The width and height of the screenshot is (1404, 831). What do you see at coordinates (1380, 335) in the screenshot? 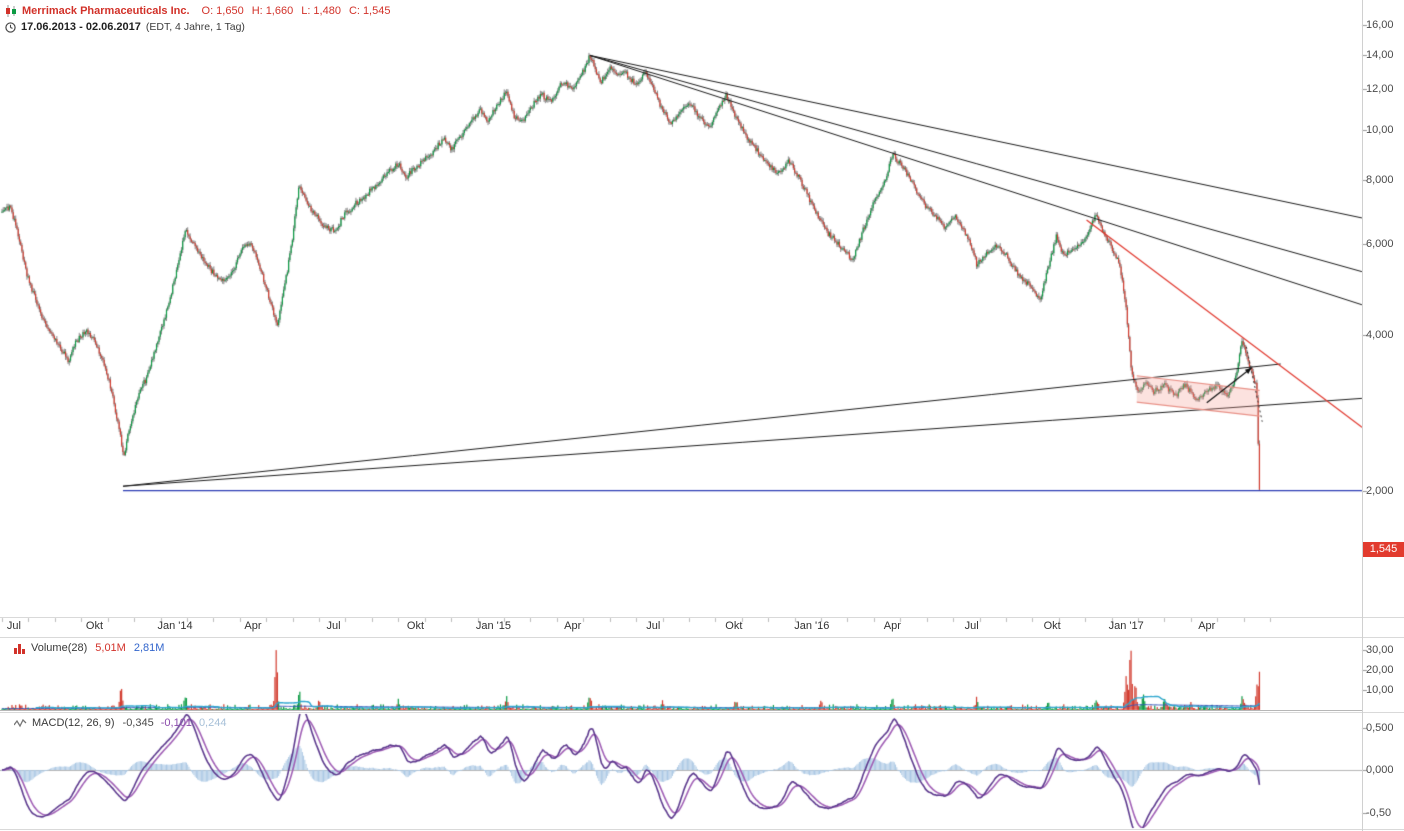
I see `price-axis-label: 4,000` at bounding box center [1380, 335].